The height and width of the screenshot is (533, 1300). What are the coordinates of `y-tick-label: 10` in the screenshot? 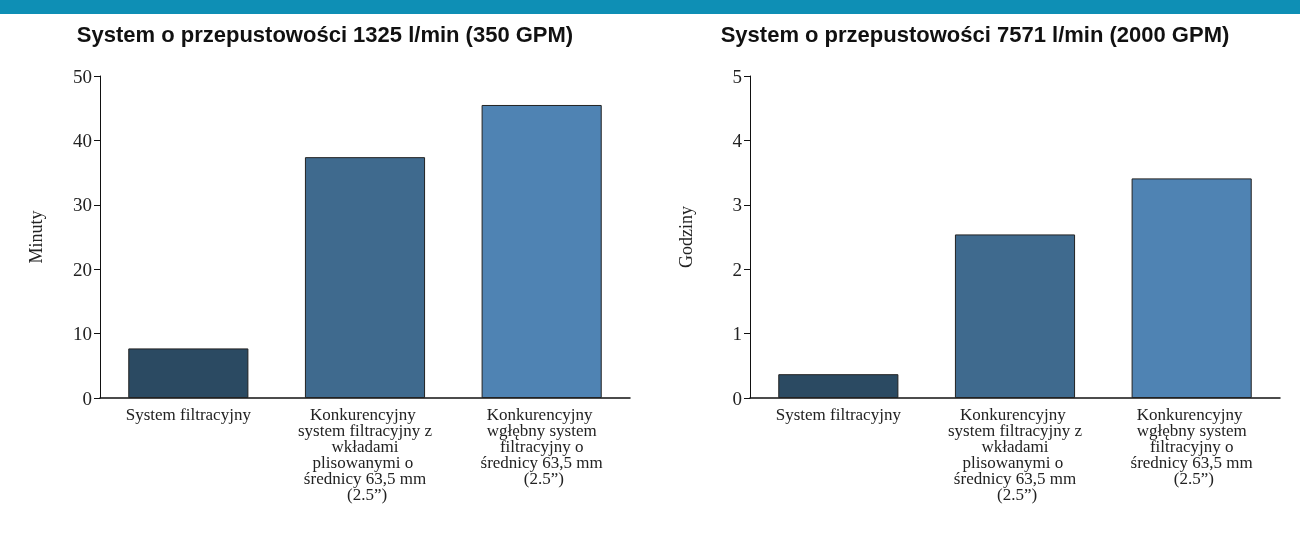 It's located at (82, 334).